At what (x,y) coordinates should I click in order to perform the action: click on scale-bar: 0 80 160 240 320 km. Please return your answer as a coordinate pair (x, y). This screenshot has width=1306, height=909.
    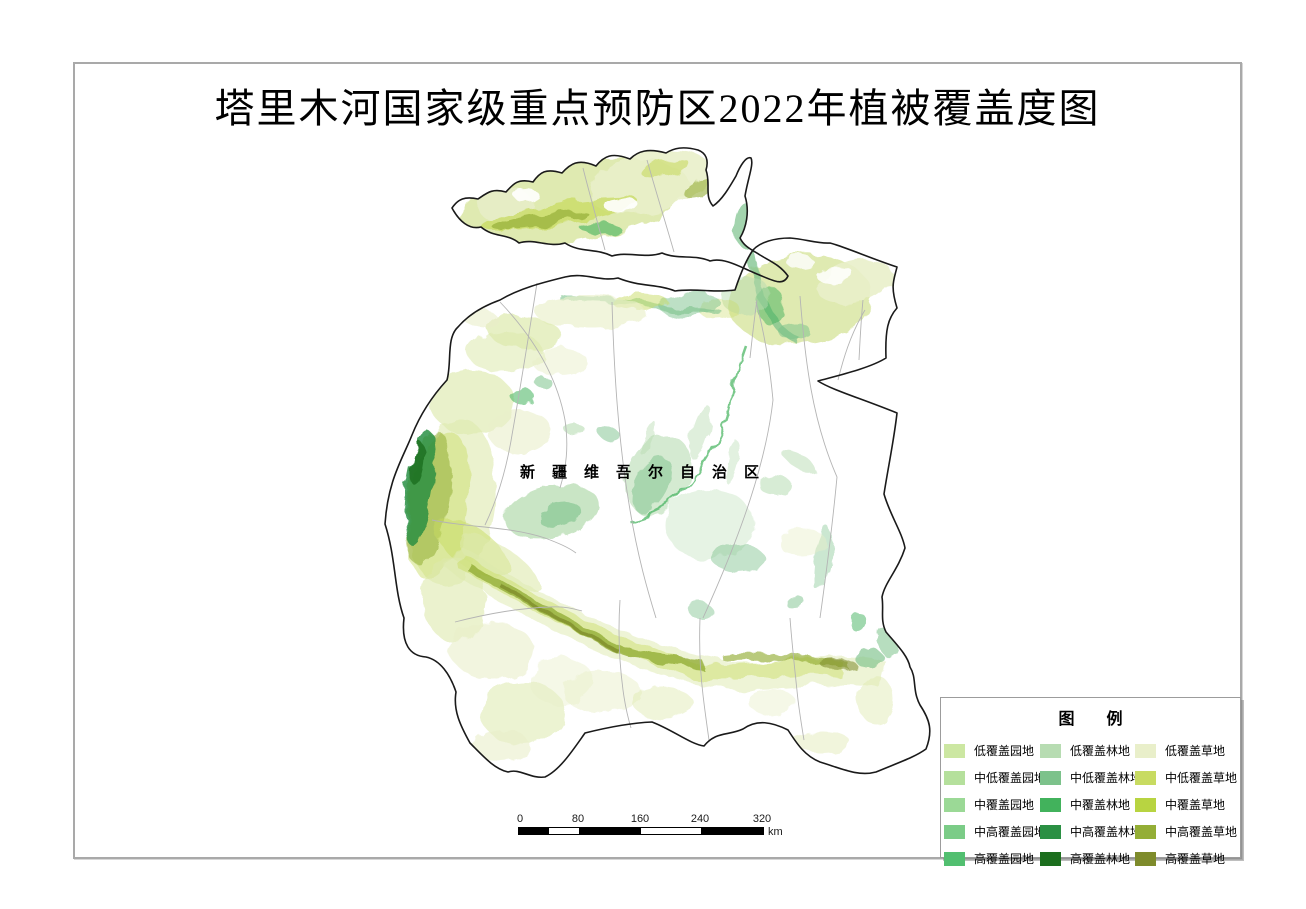
    Looking at the image, I should click on (652, 828).